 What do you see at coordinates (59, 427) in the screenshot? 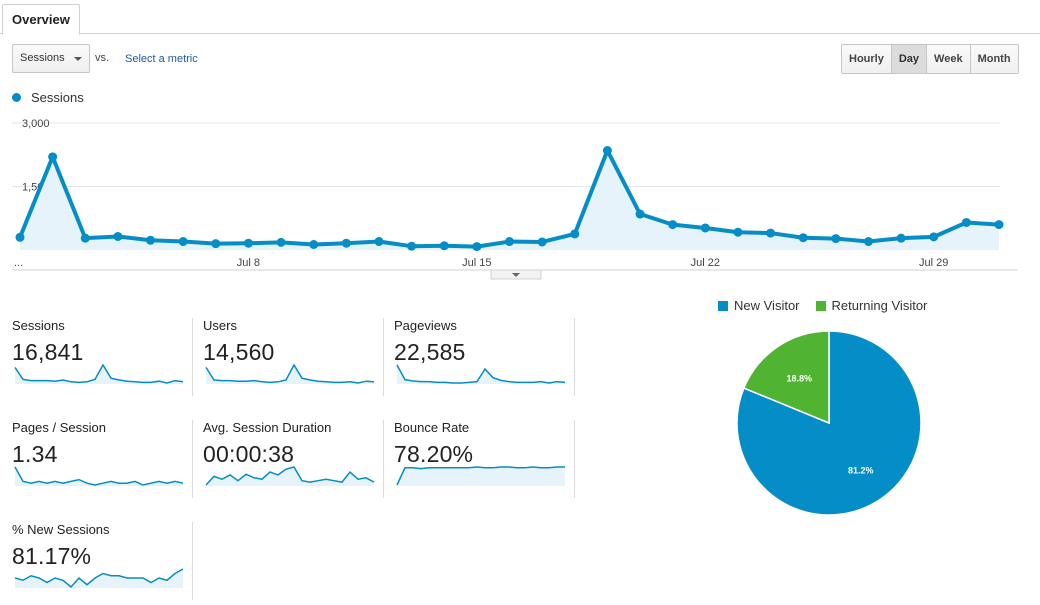
I see `tile-label: Pages / Session` at bounding box center [59, 427].